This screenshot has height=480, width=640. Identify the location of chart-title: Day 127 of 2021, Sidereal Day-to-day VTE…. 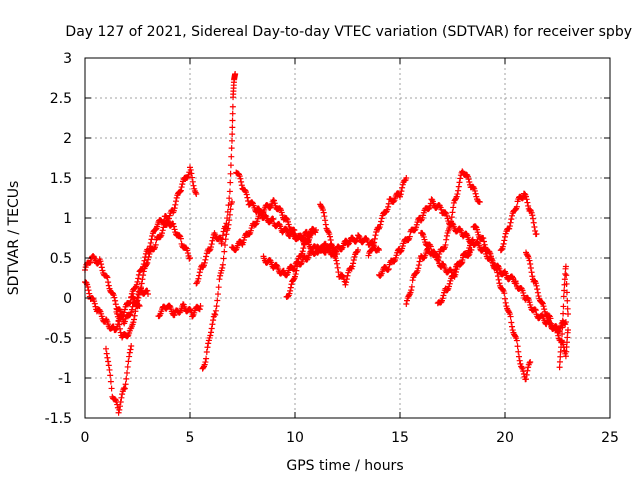
(348, 32).